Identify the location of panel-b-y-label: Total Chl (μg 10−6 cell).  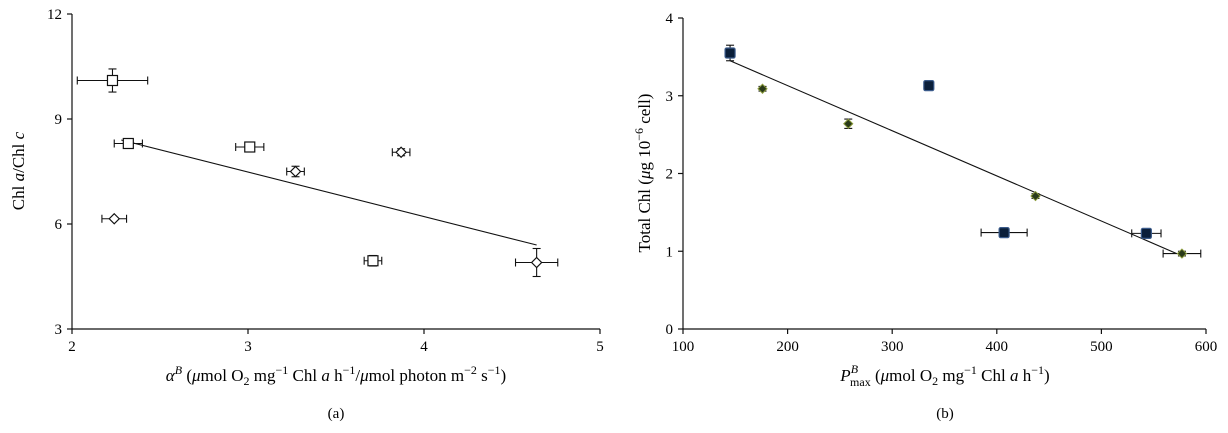
(643, 173).